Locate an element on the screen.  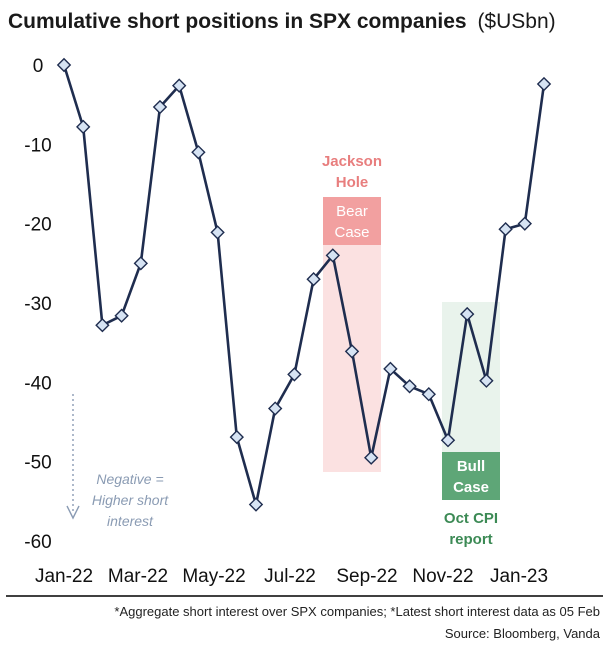
x-tick-label: Jan-23 is located at coordinates (519, 576).